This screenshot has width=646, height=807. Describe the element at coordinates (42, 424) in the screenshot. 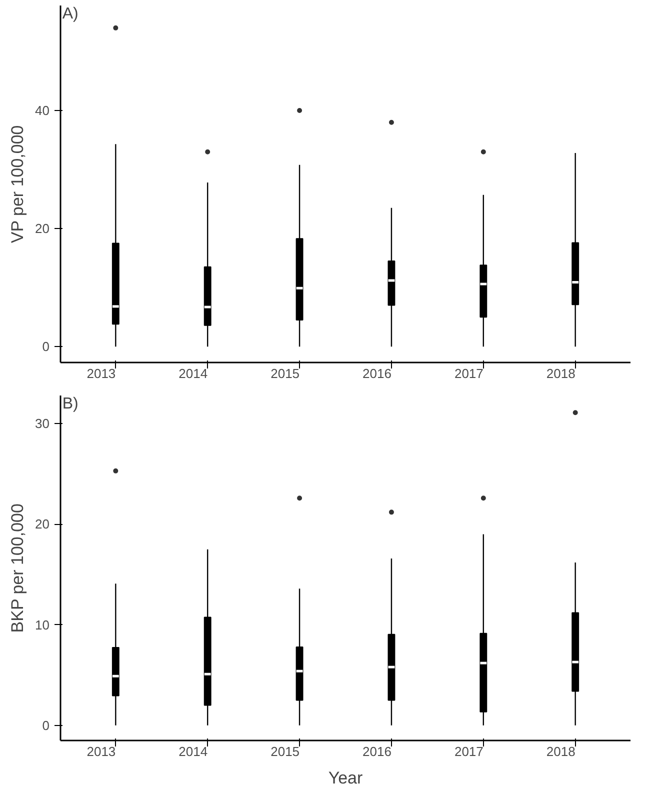

I see `y-tick-label: 30` at that location.